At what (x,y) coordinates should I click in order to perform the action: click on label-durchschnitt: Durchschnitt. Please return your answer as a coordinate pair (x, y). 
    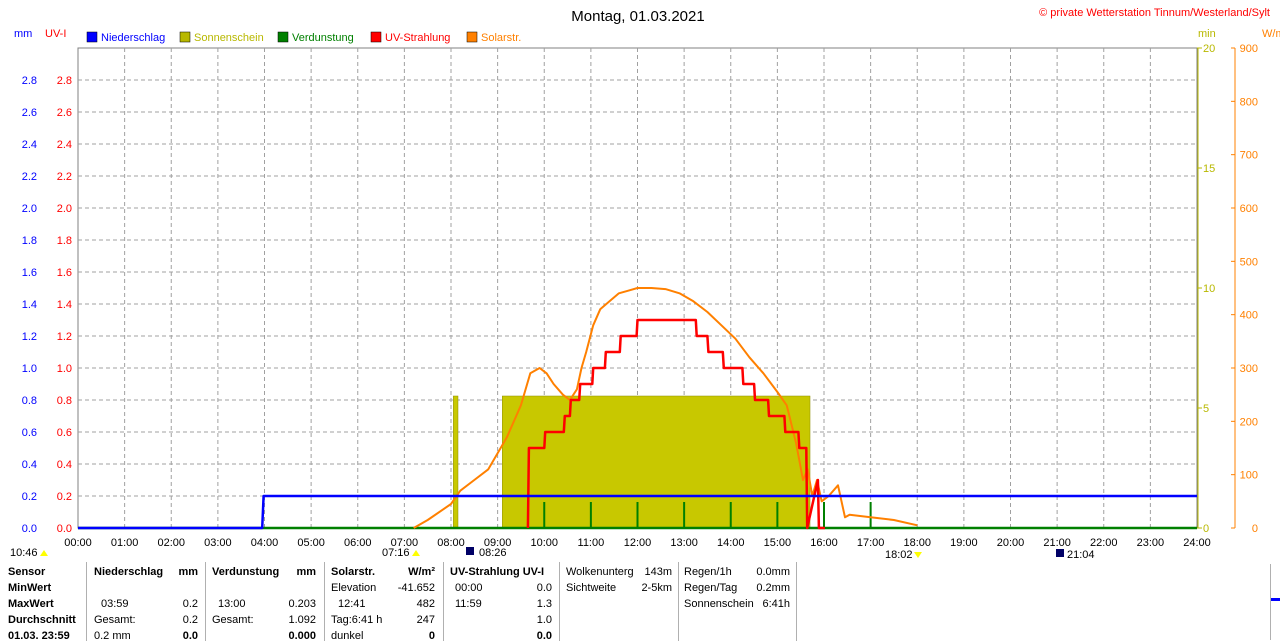
    Looking at the image, I should click on (42, 620).